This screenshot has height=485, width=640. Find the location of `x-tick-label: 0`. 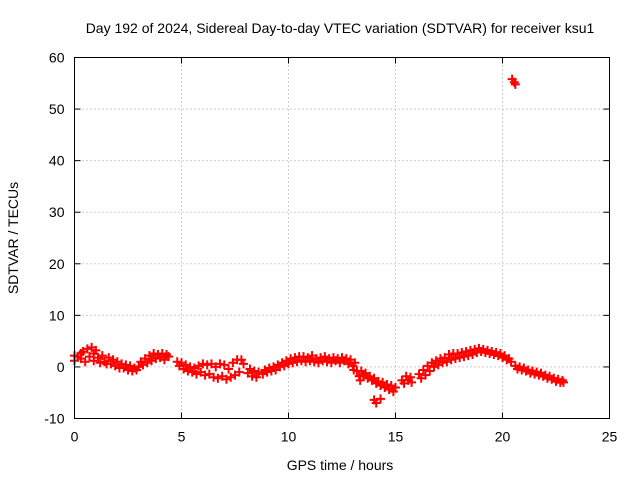

x-tick-label: 0 is located at coordinates (75, 437).